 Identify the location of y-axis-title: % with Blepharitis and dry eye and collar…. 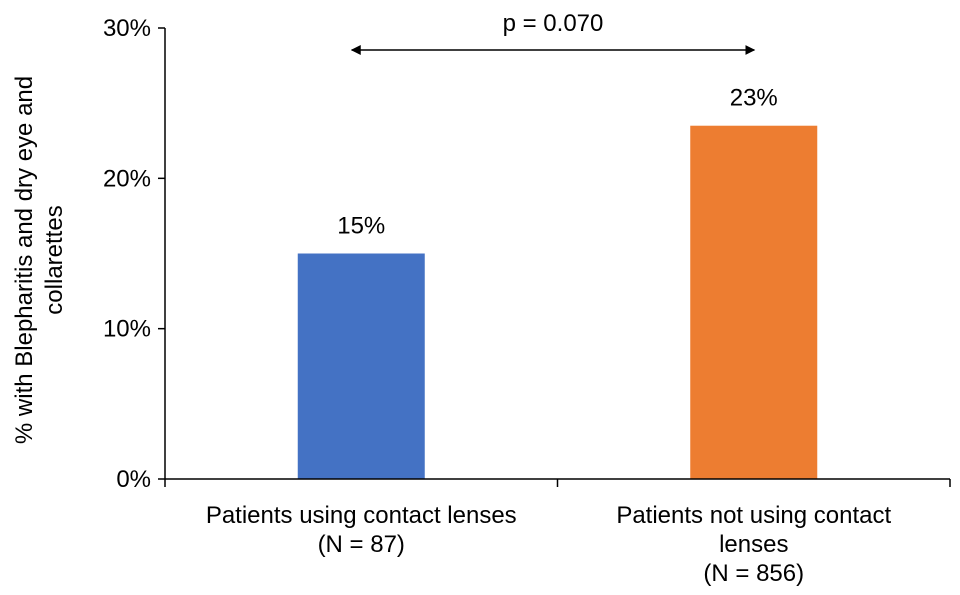
(39, 260).